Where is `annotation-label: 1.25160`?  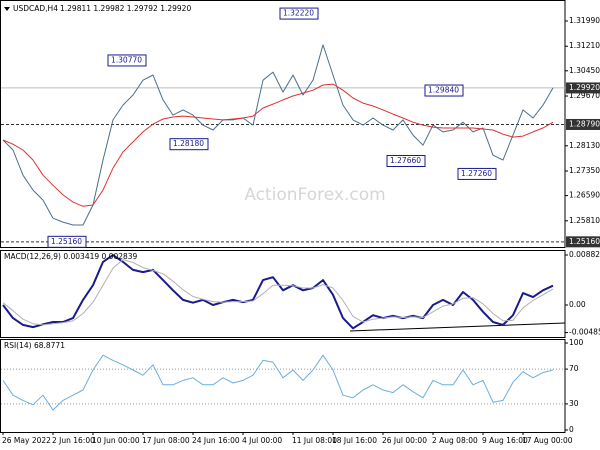 annotation-label: 1.25160 is located at coordinates (66, 241).